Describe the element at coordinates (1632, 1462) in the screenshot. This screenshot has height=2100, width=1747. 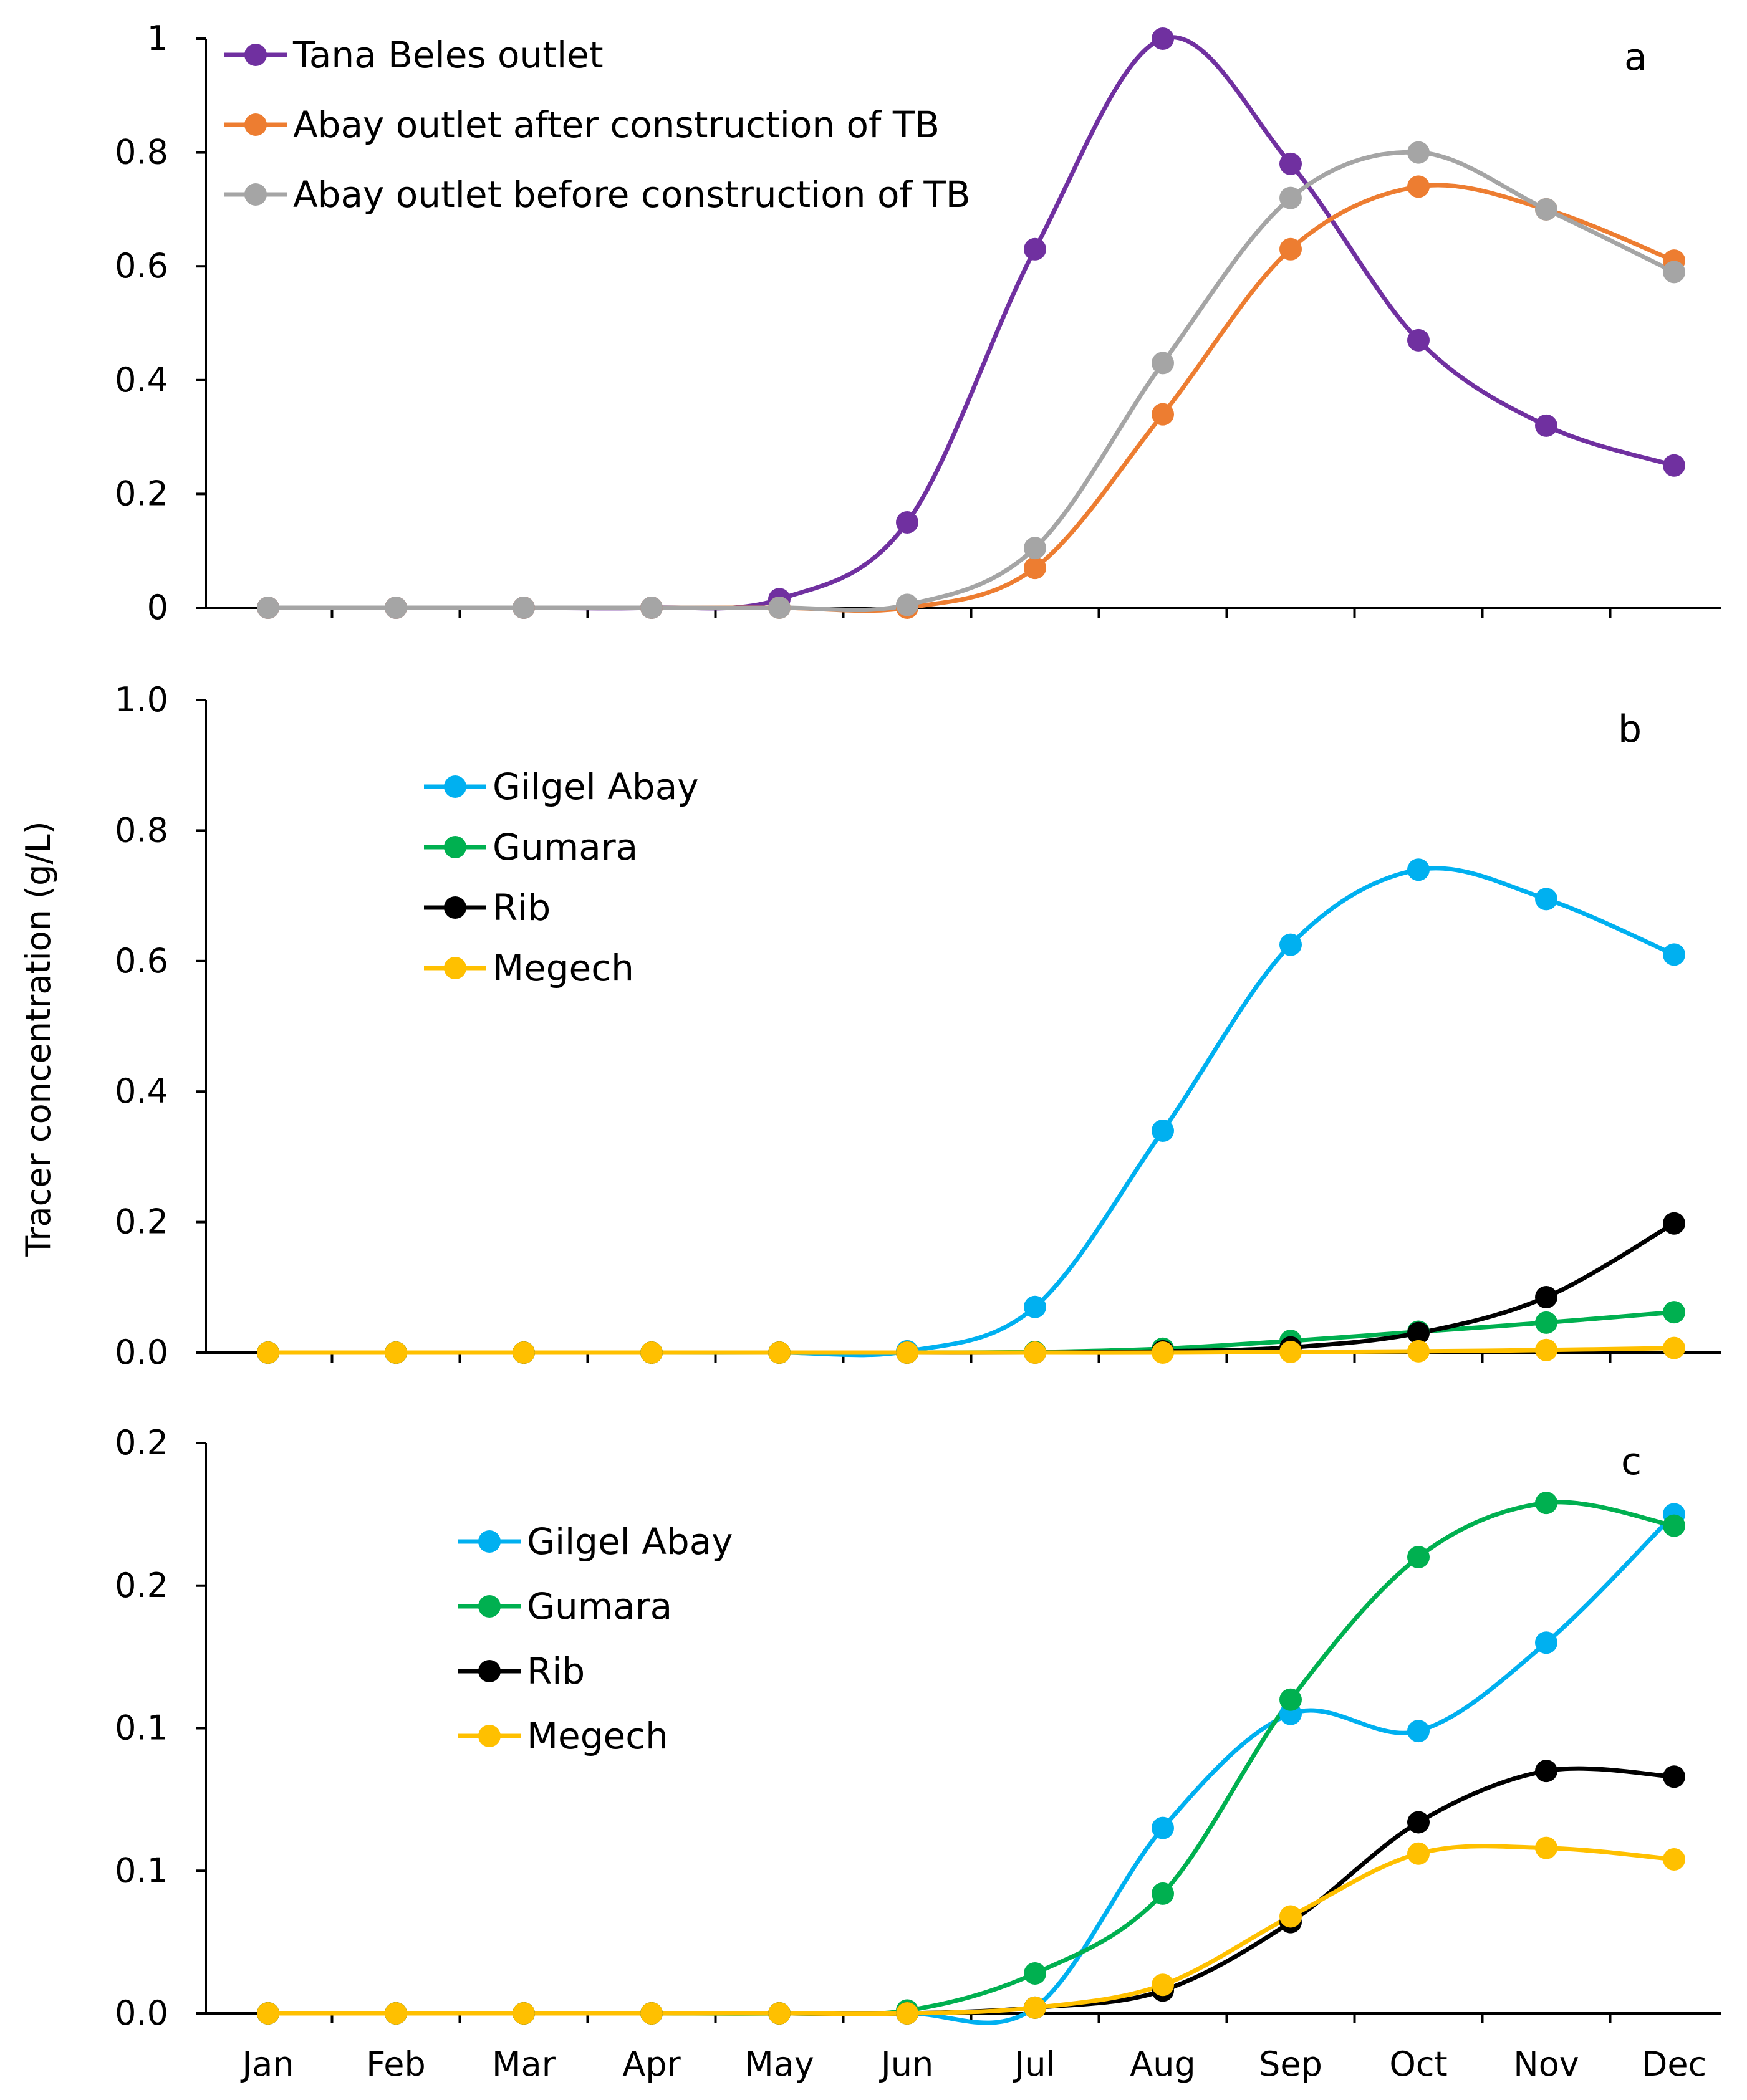
I see `panel-label-c: c` at that location.